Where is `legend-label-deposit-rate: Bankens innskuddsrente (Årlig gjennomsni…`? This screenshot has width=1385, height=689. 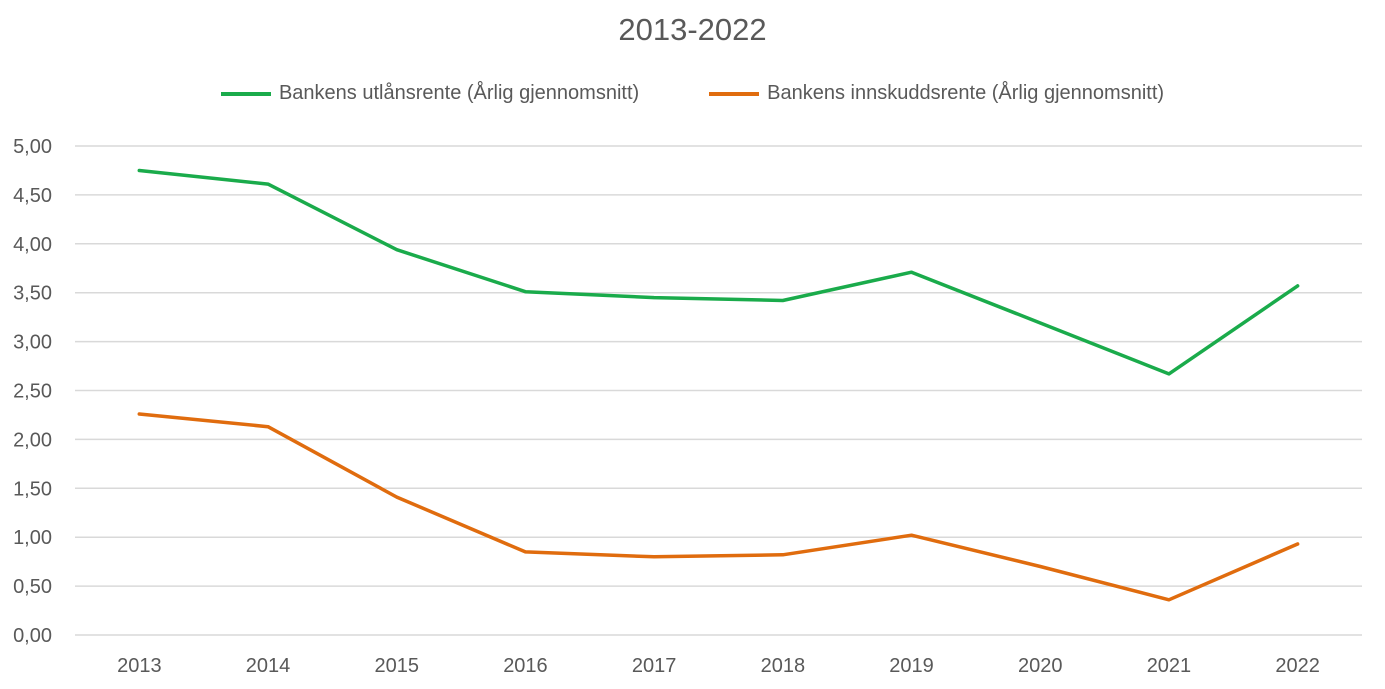 legend-label-deposit-rate: Bankens innskuddsrente (Årlig gjennomsni… is located at coordinates (966, 93).